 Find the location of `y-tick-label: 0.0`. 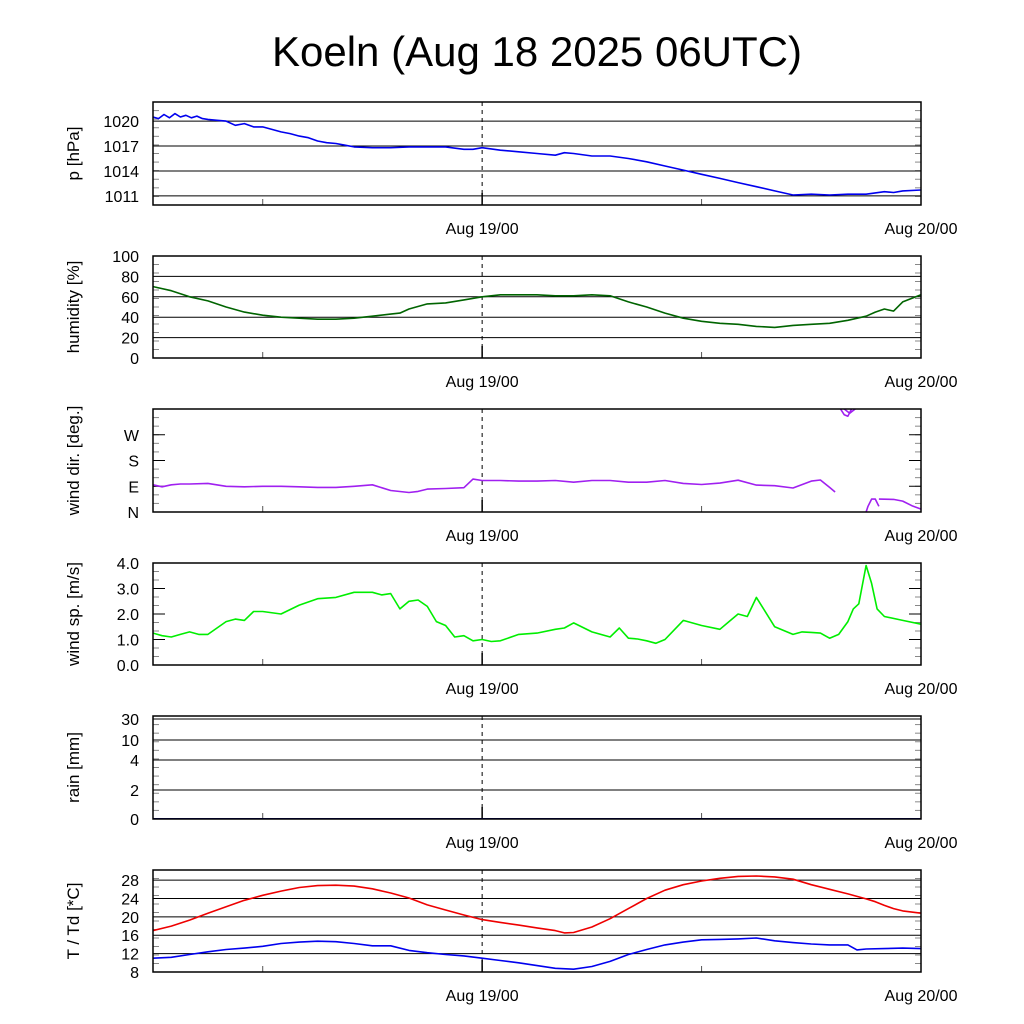

y-tick-label: 0.0 is located at coordinates (128, 666).